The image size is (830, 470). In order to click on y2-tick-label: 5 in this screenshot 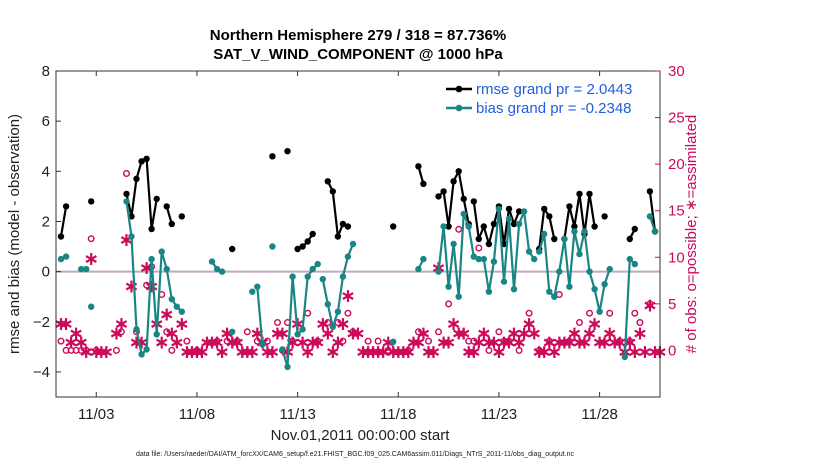, I will do `click(672, 304)`.